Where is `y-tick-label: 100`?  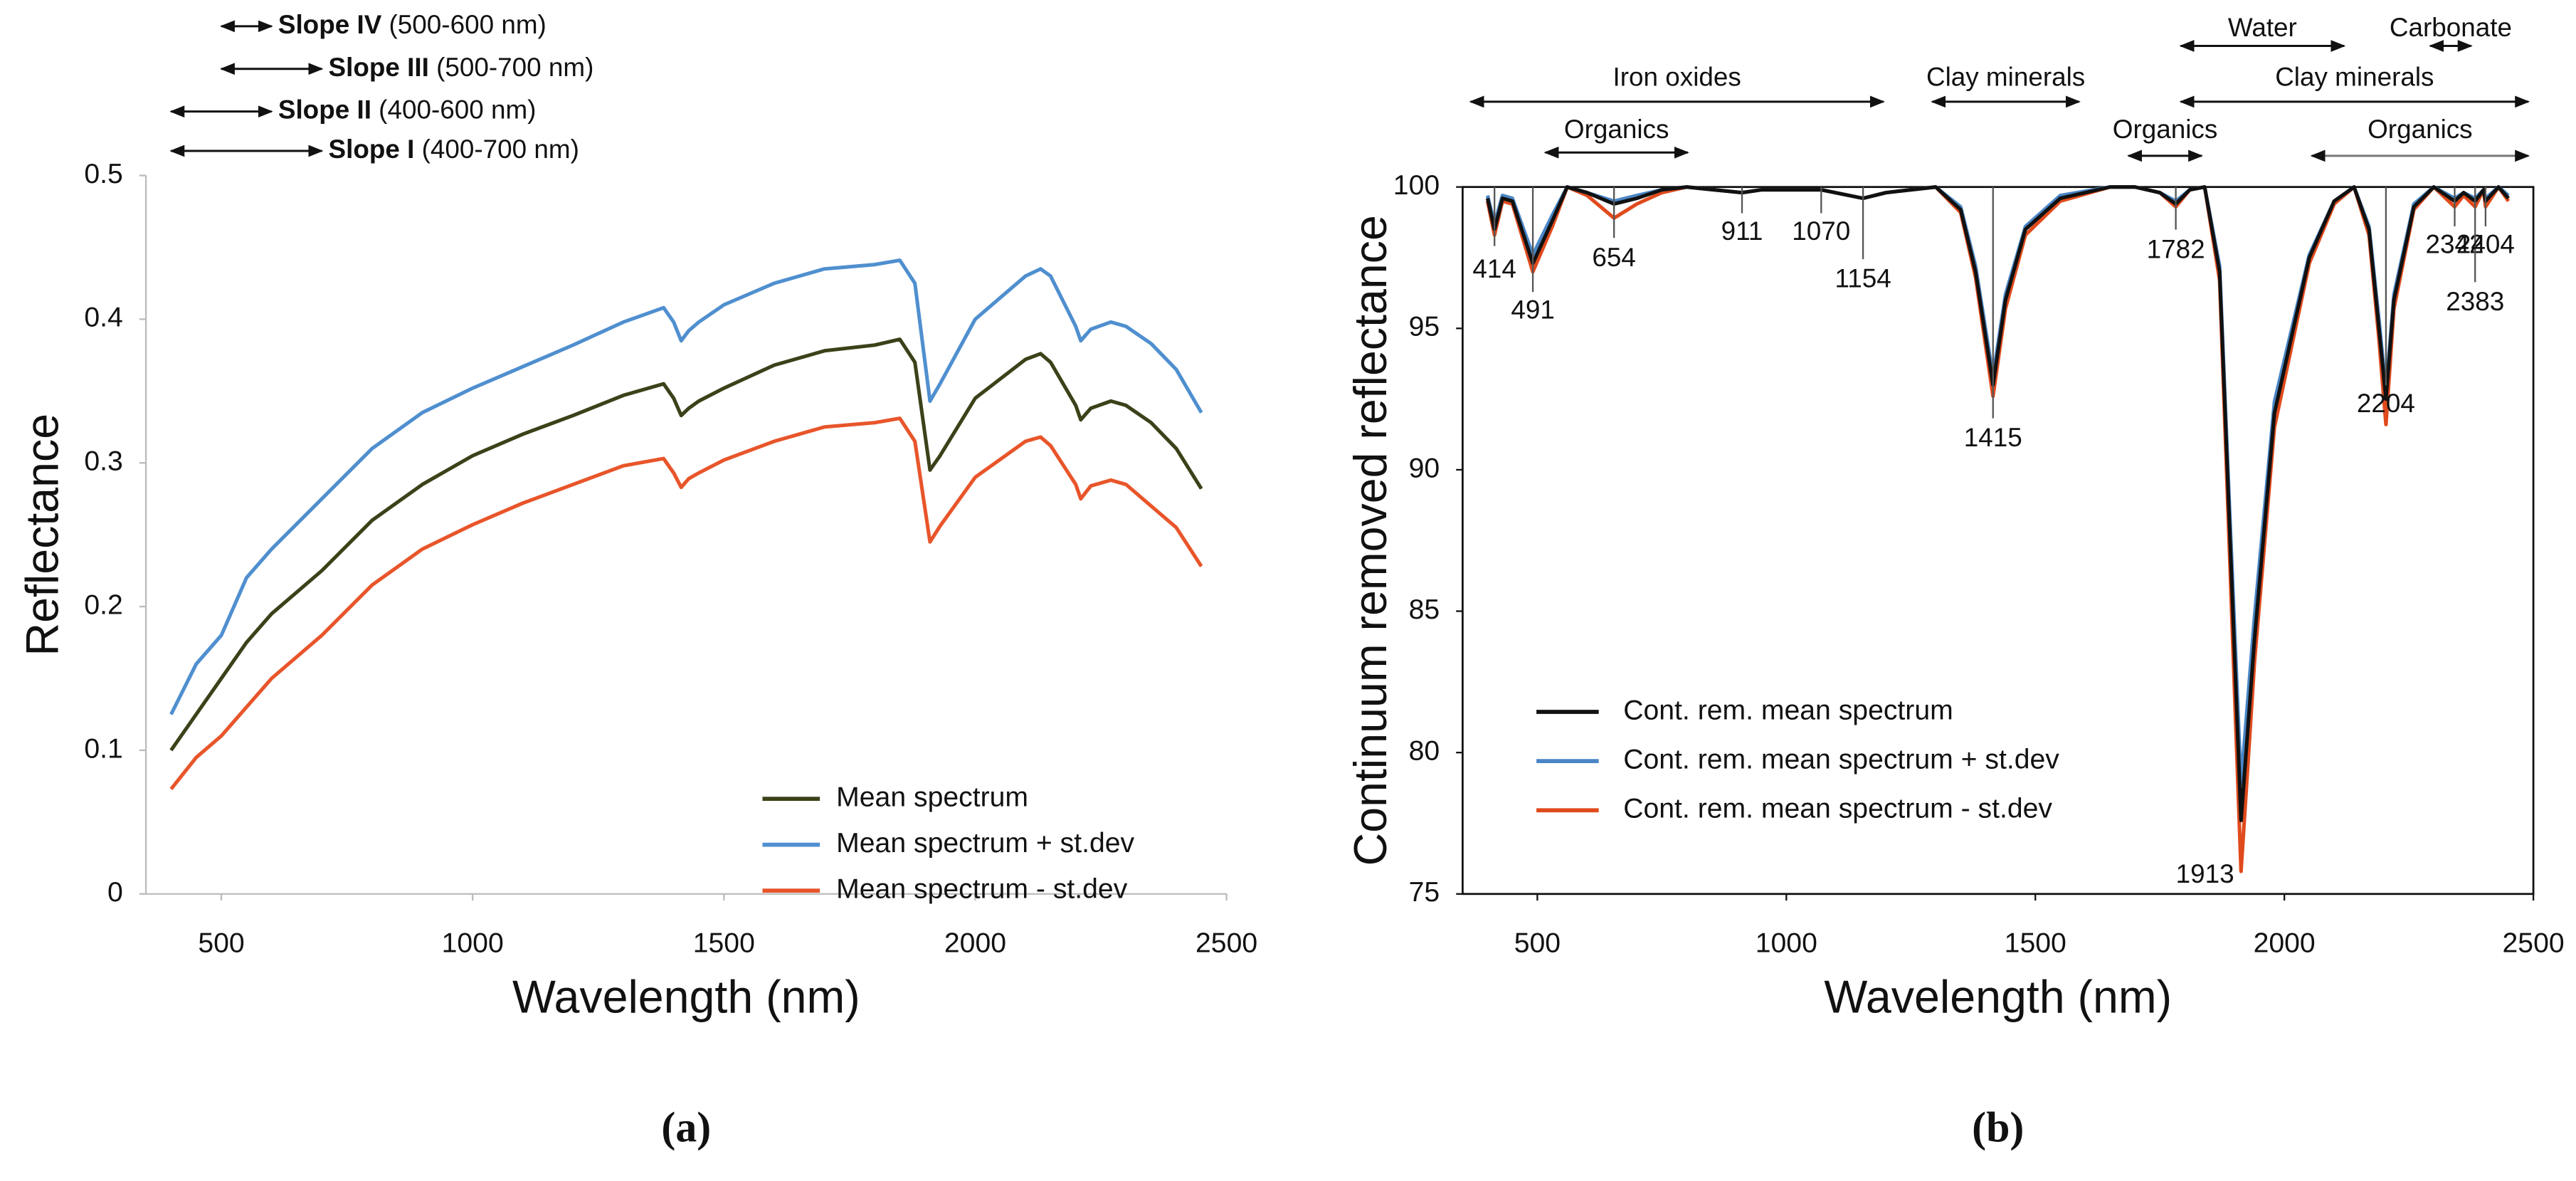 y-tick-label: 100 is located at coordinates (1416, 185).